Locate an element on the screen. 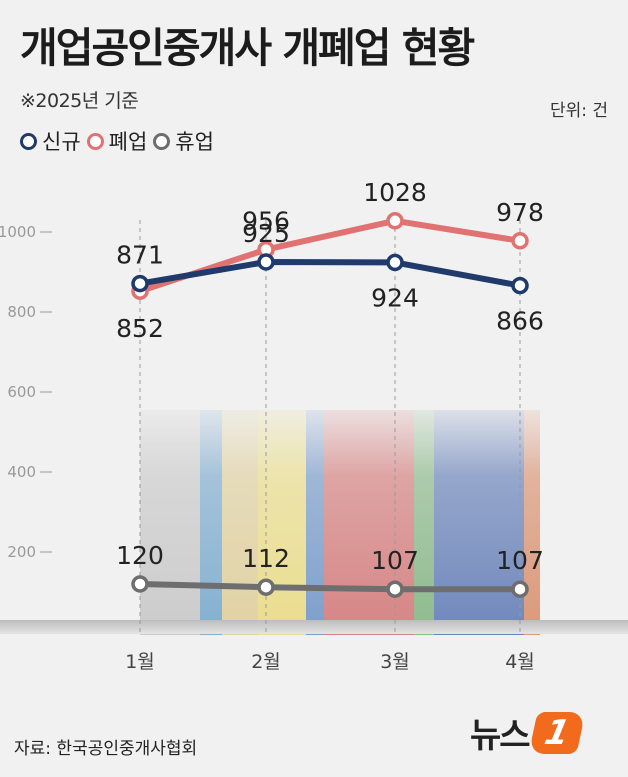  series-new-data-label: 866 is located at coordinates (520, 321).